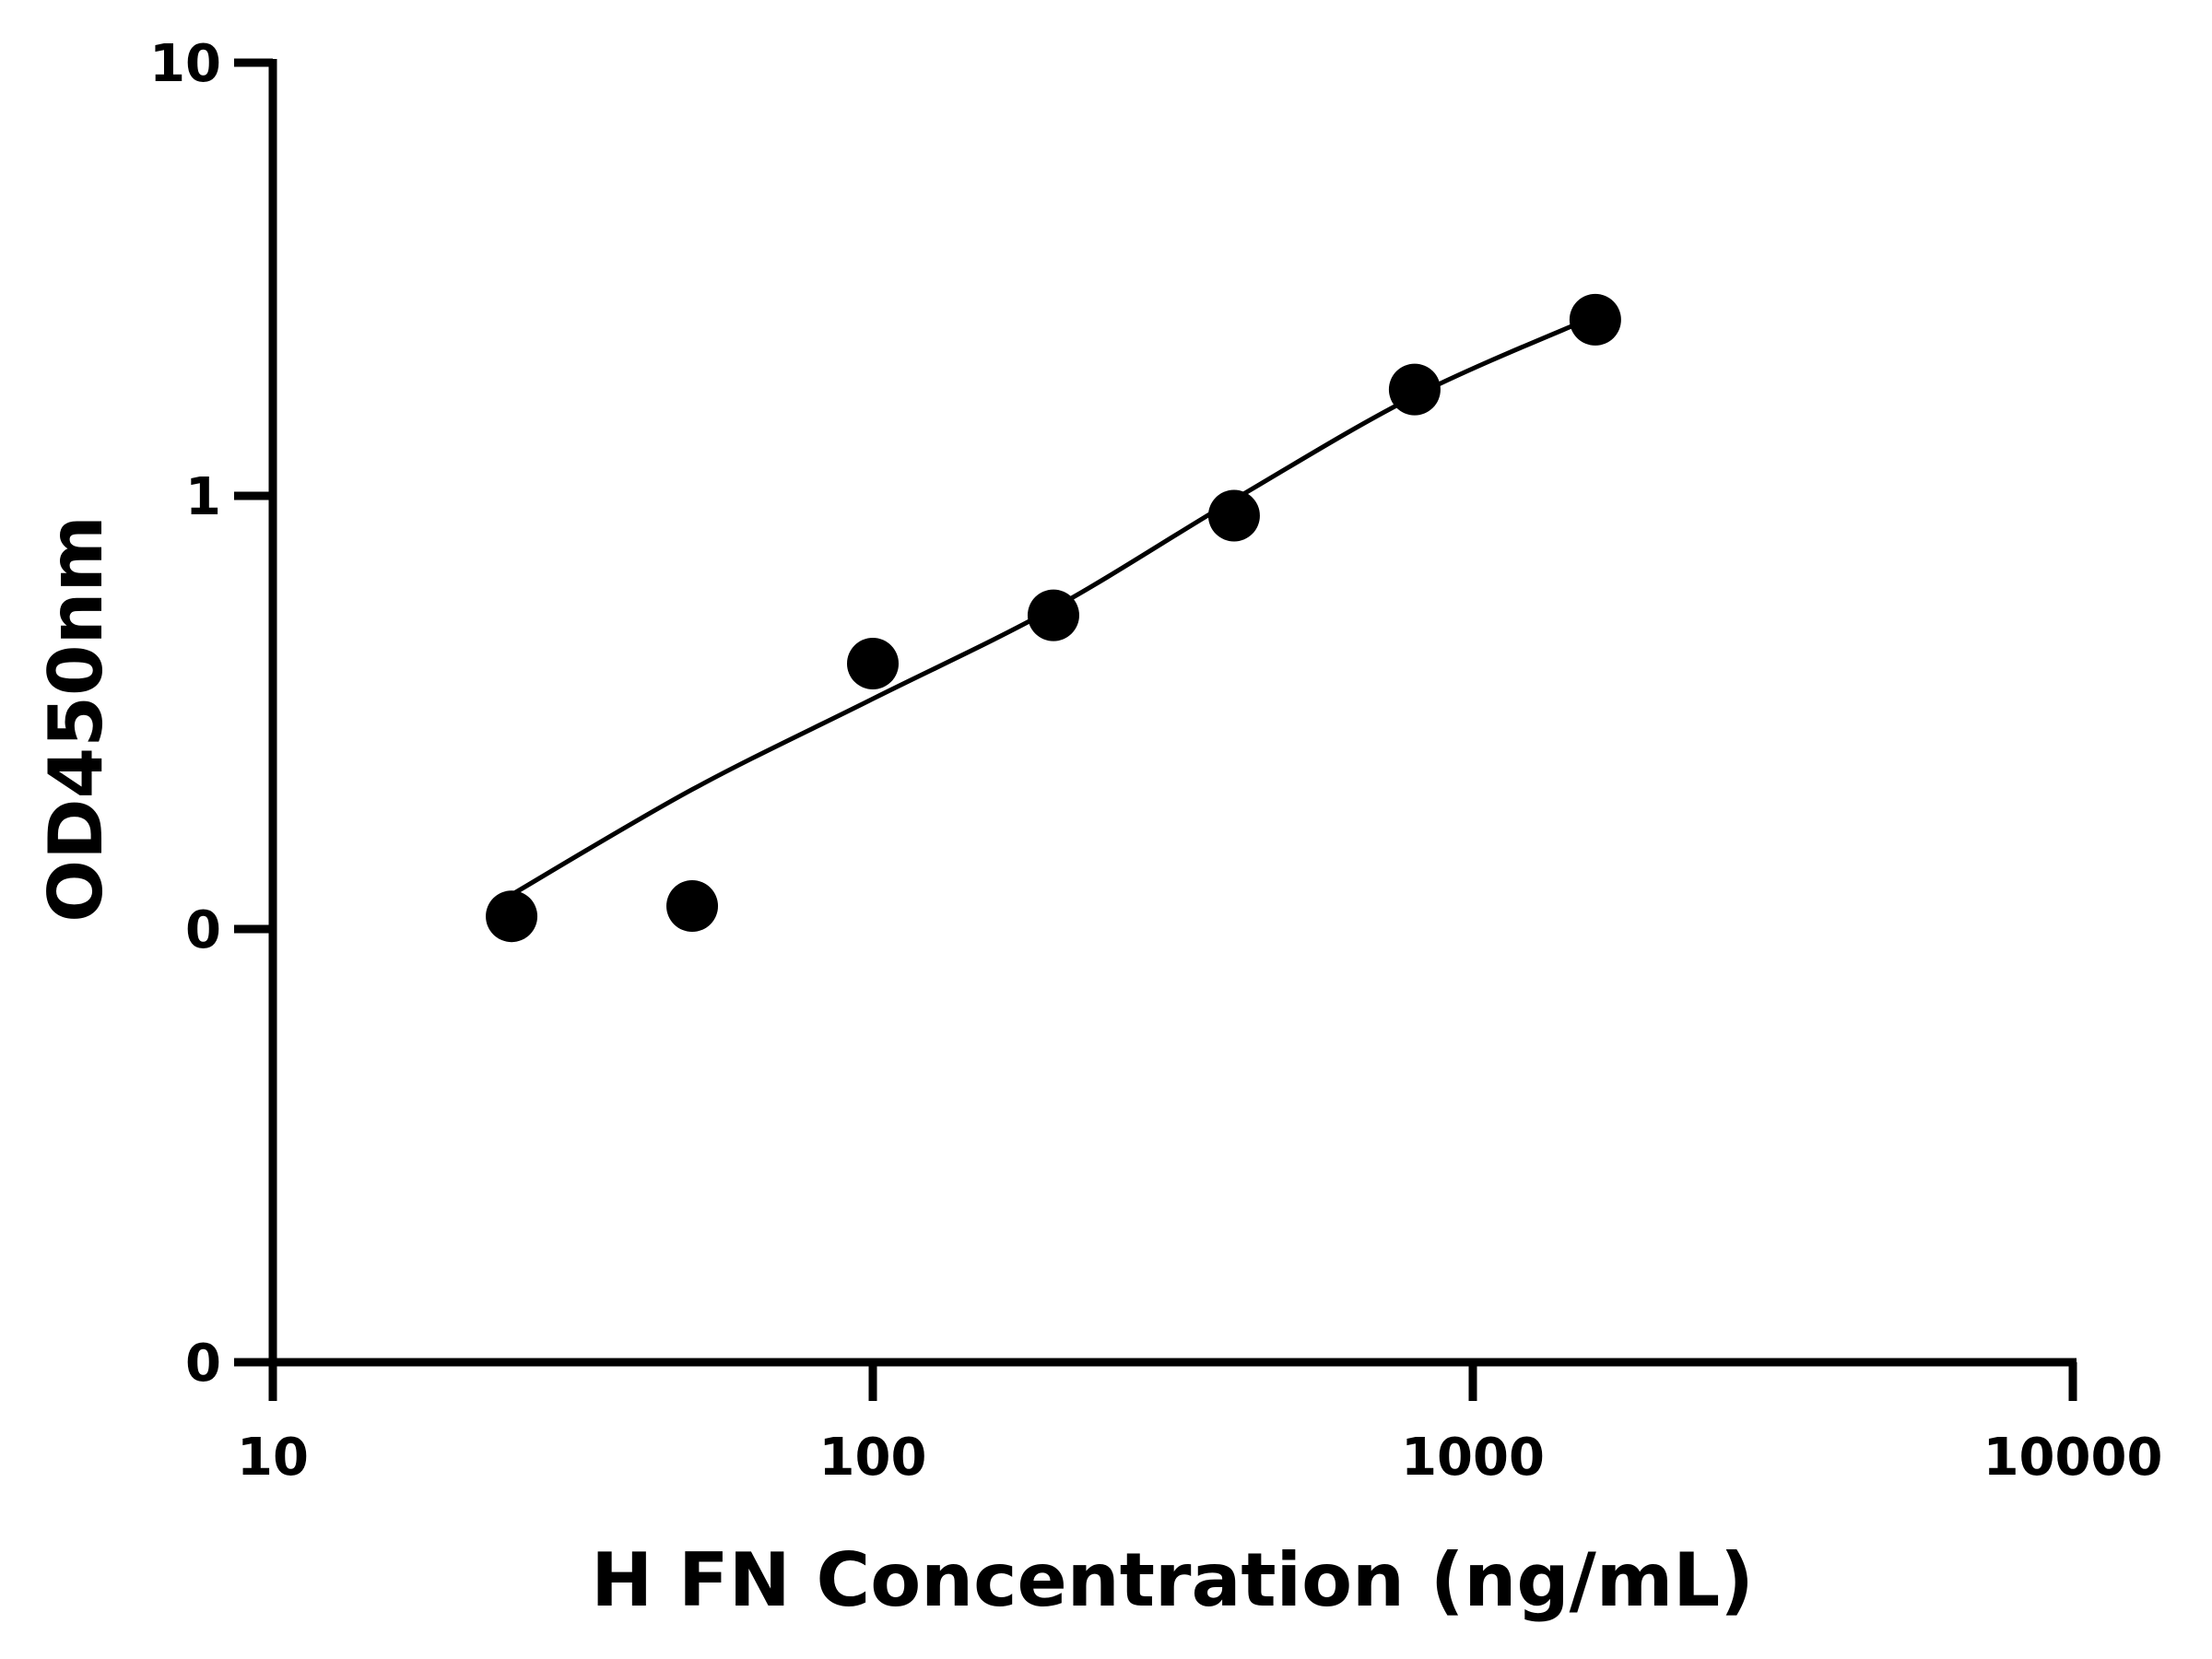 The height and width of the screenshot is (1659, 2212). What do you see at coordinates (273, 1458) in the screenshot?
I see `x-tick-label: 10` at bounding box center [273, 1458].